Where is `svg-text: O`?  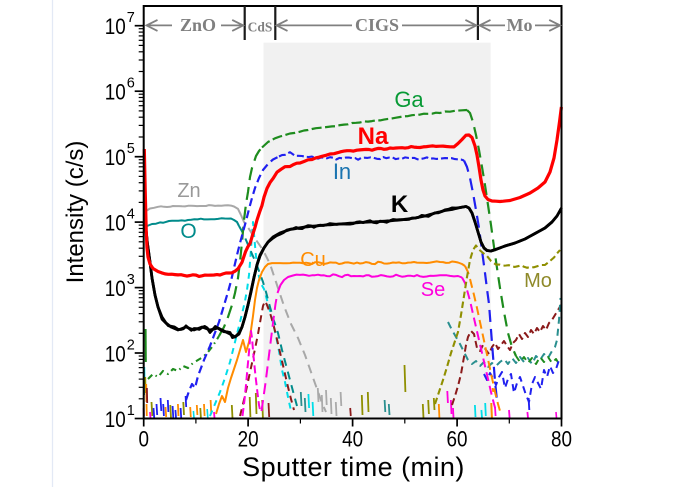 svg-text: O is located at coordinates (188, 231).